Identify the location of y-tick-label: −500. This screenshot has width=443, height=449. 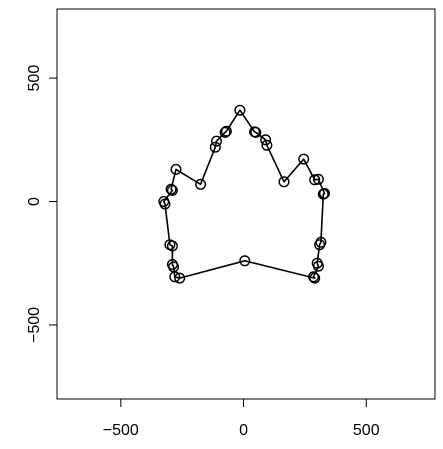
(34, 325).